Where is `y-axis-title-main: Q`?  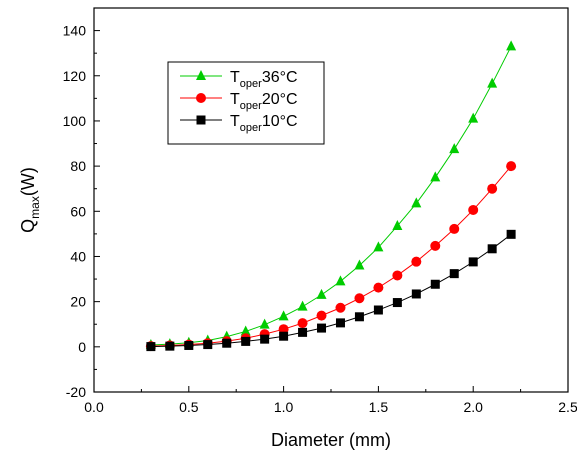 y-axis-title-main: Q is located at coordinates (28, 226).